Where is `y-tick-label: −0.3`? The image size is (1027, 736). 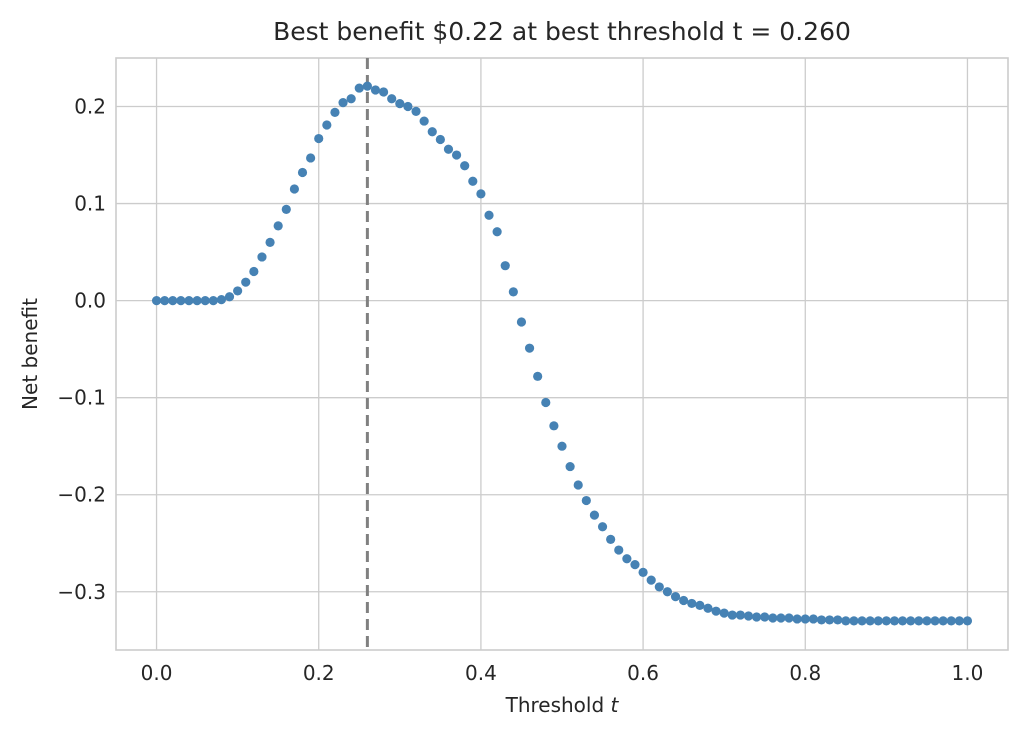
y-tick-label: −0.3 is located at coordinates (81, 592).